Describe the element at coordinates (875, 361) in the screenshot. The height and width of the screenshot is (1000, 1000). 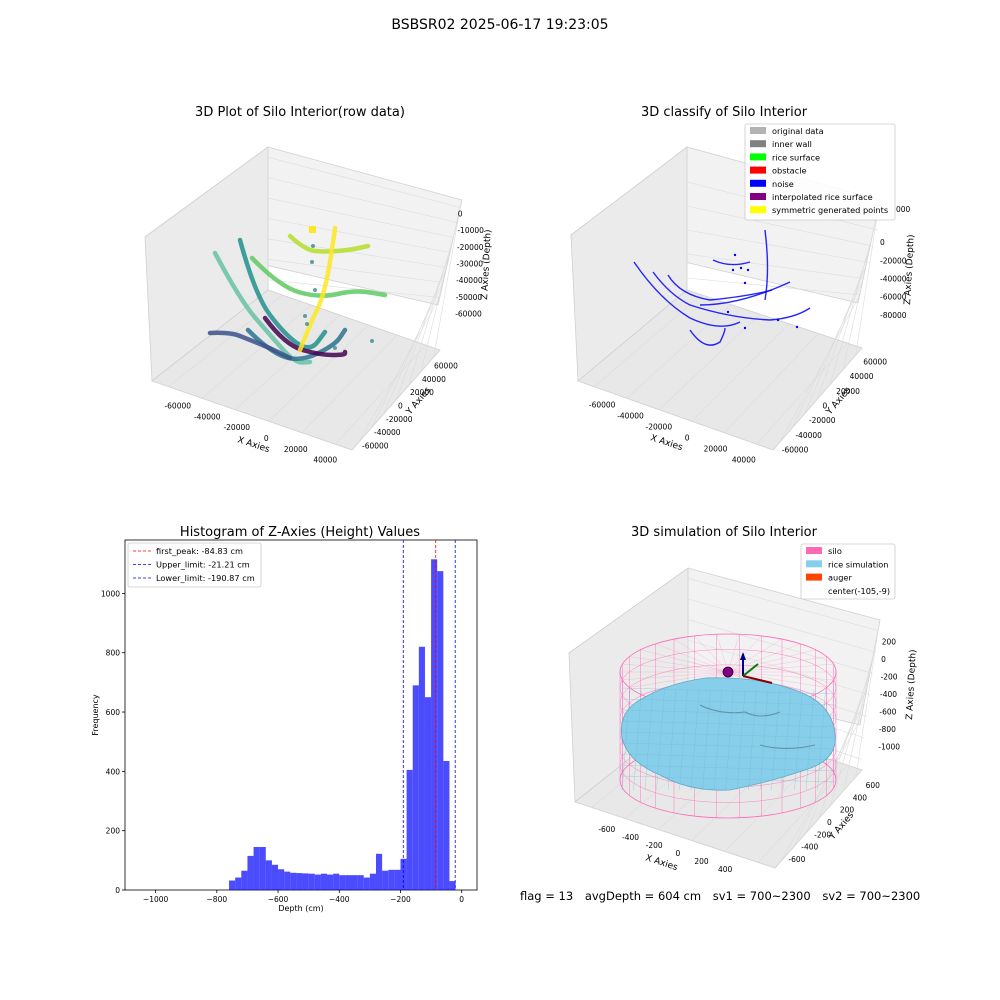
I see `panel2-ytick: 60000` at that location.